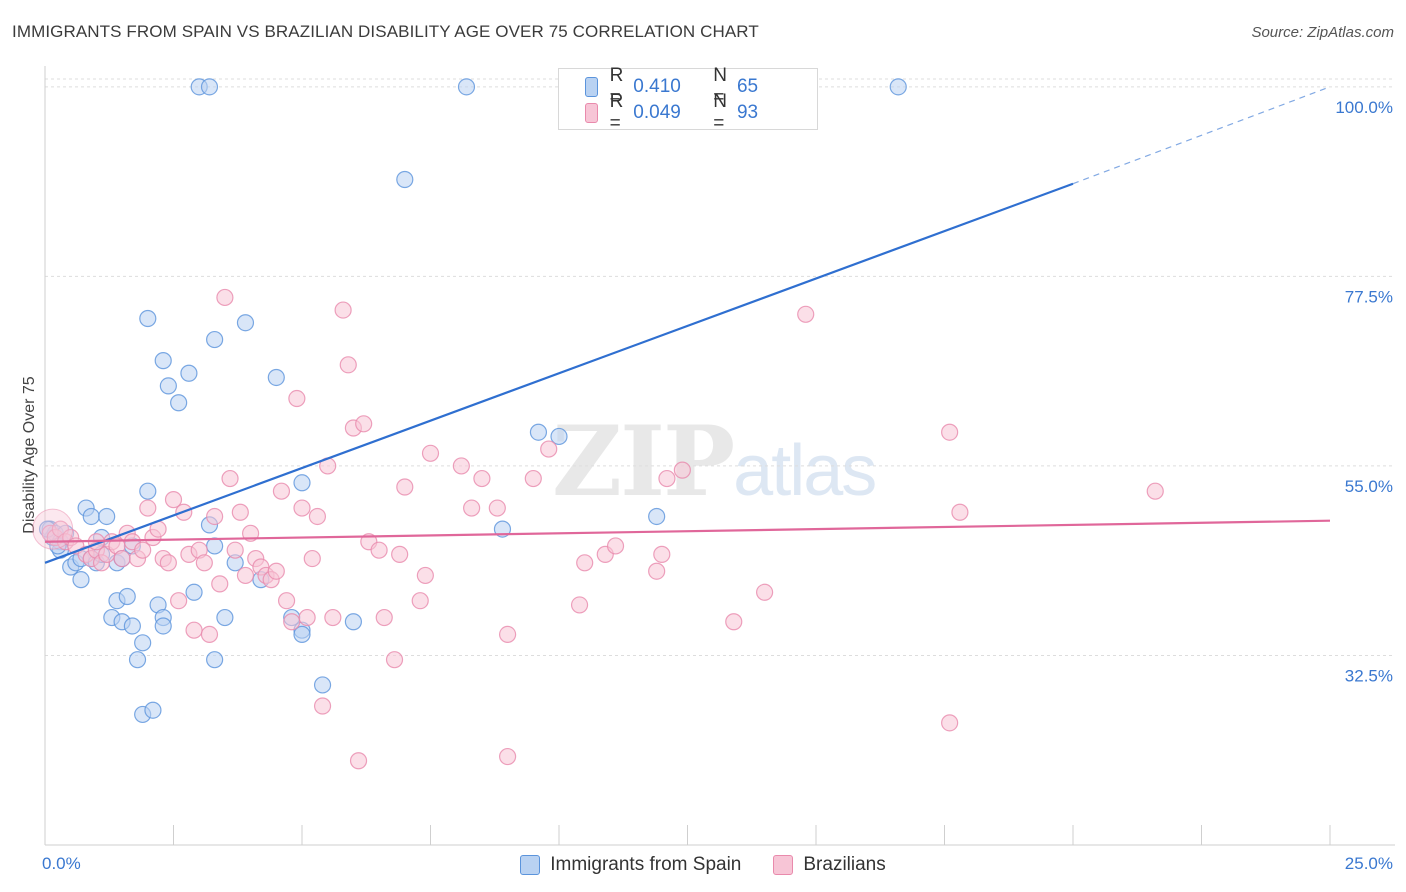 The image size is (1406, 892). What do you see at coordinates (1322, 32) in the screenshot?
I see `source-credit: Source: ZipAtlas.com` at bounding box center [1322, 32].